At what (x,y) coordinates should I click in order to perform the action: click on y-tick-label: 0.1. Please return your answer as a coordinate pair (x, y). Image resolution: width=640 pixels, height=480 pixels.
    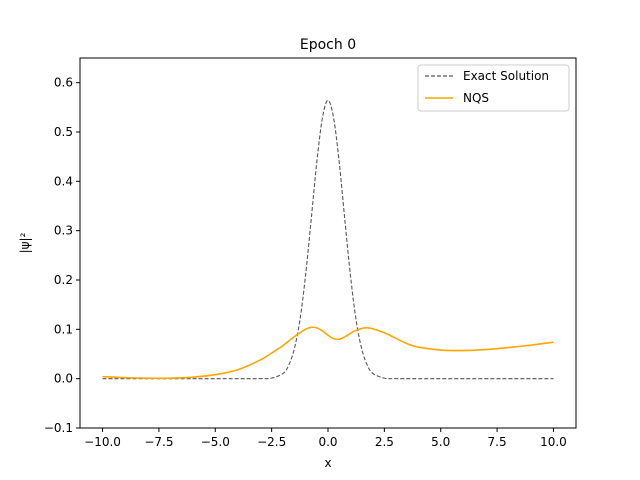
    Looking at the image, I should click on (63, 329).